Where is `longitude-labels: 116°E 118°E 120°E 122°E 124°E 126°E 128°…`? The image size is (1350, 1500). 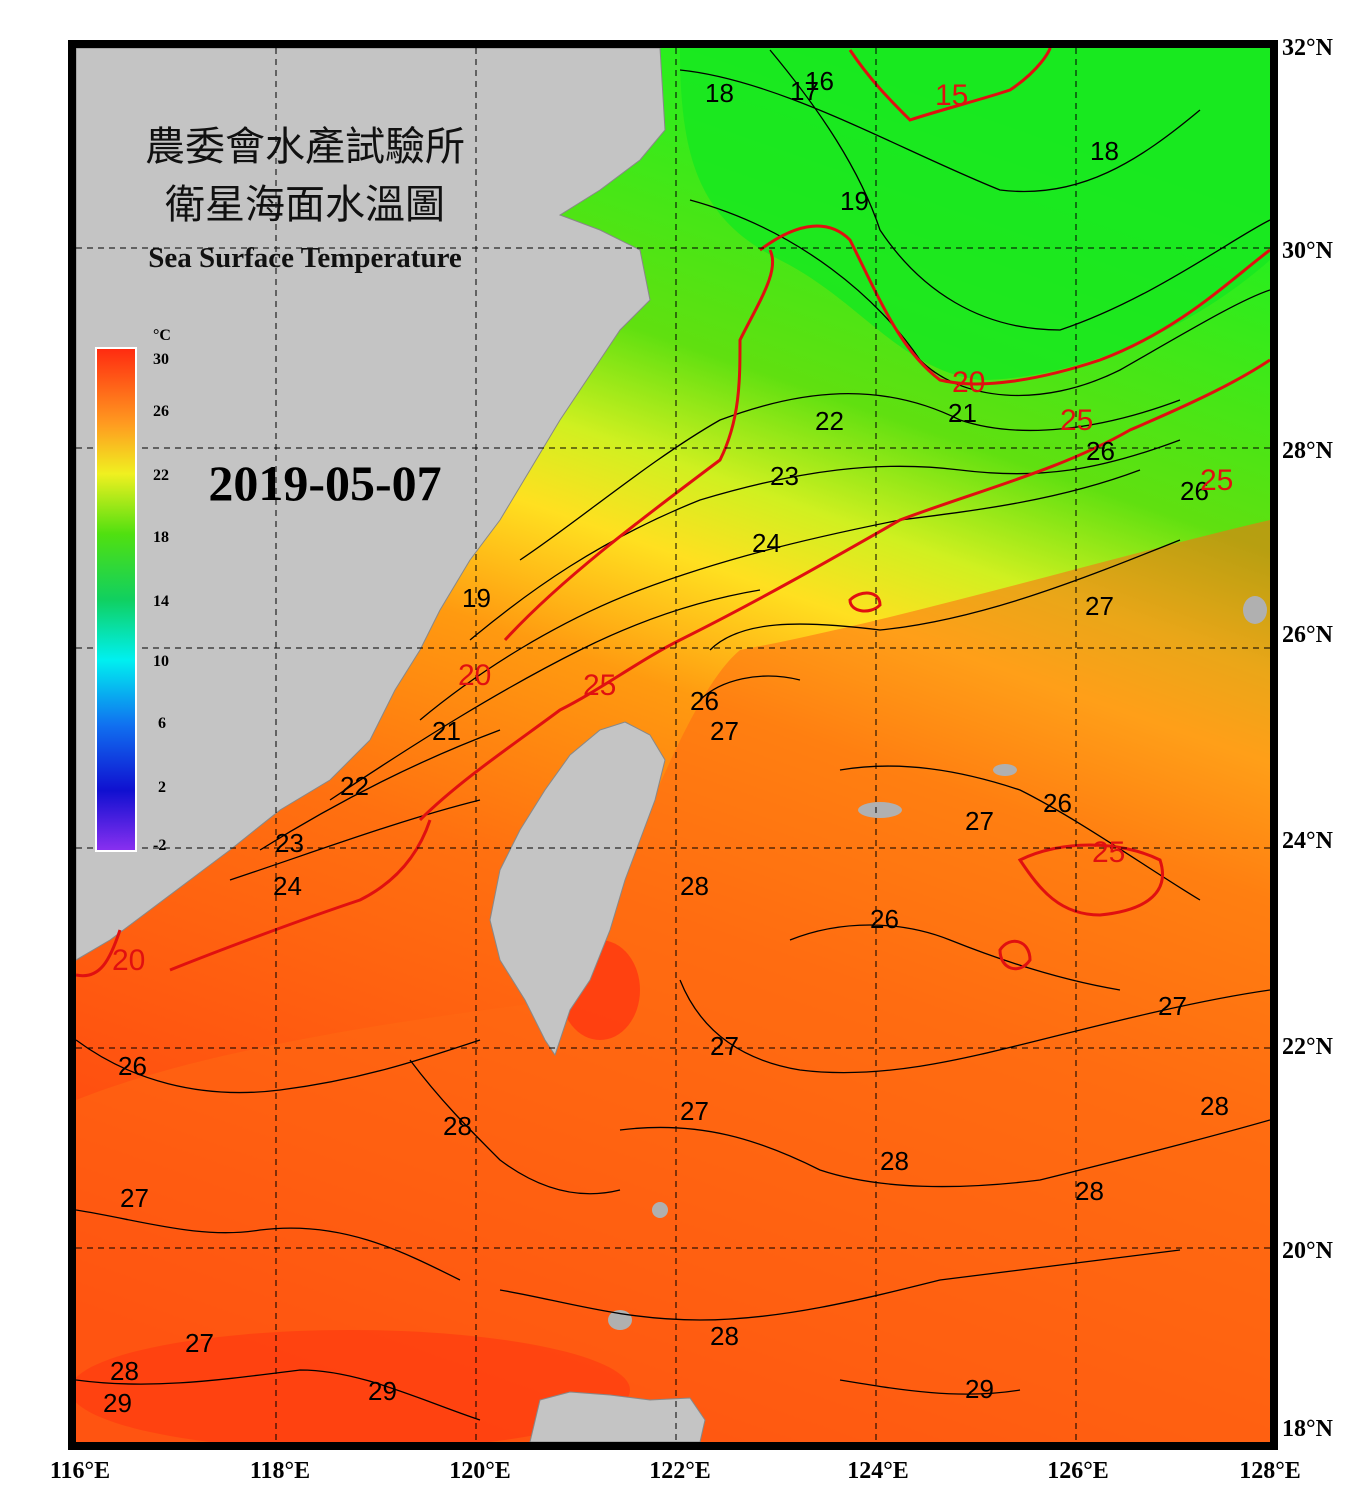
longitude-labels: 116°E 118°E 120°E 122°E 124°E 126°E 128°… is located at coordinates (675, 1471).